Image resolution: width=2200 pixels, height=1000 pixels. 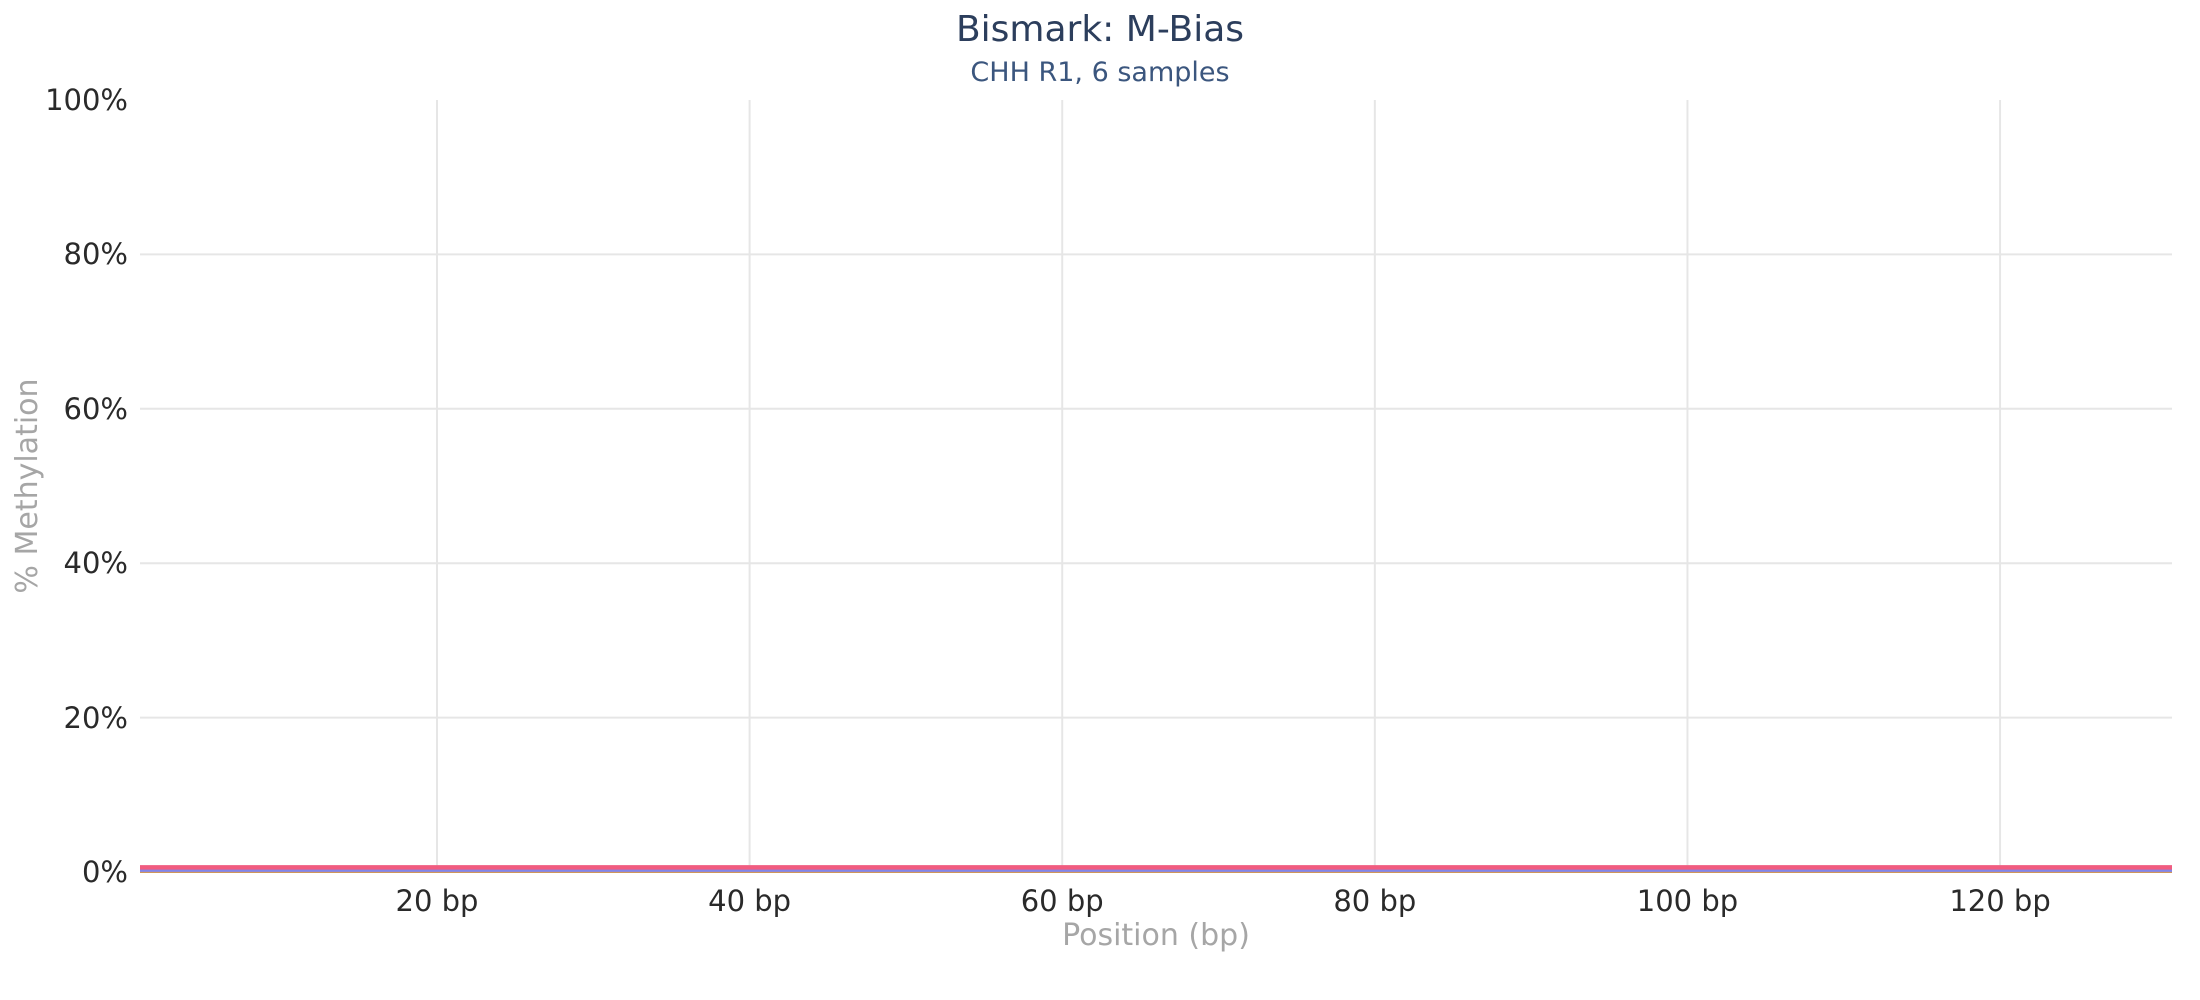 What do you see at coordinates (1375, 901) in the screenshot?
I see `x-tick-label: 80 bp` at bounding box center [1375, 901].